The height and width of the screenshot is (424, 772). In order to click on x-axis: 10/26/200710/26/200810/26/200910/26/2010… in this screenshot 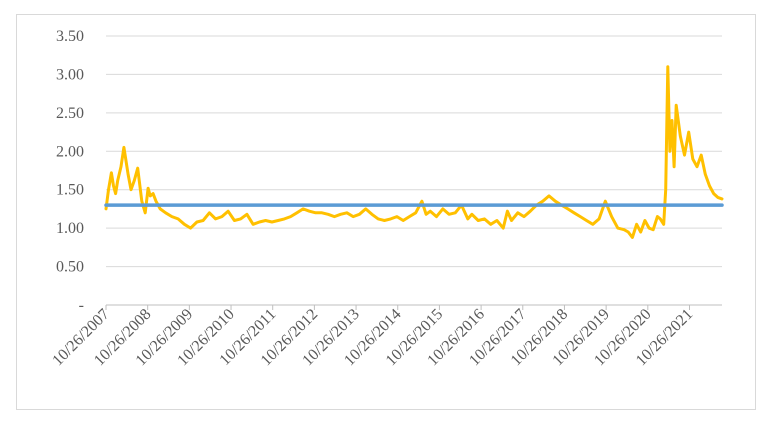, I will do `click(372, 337)`.